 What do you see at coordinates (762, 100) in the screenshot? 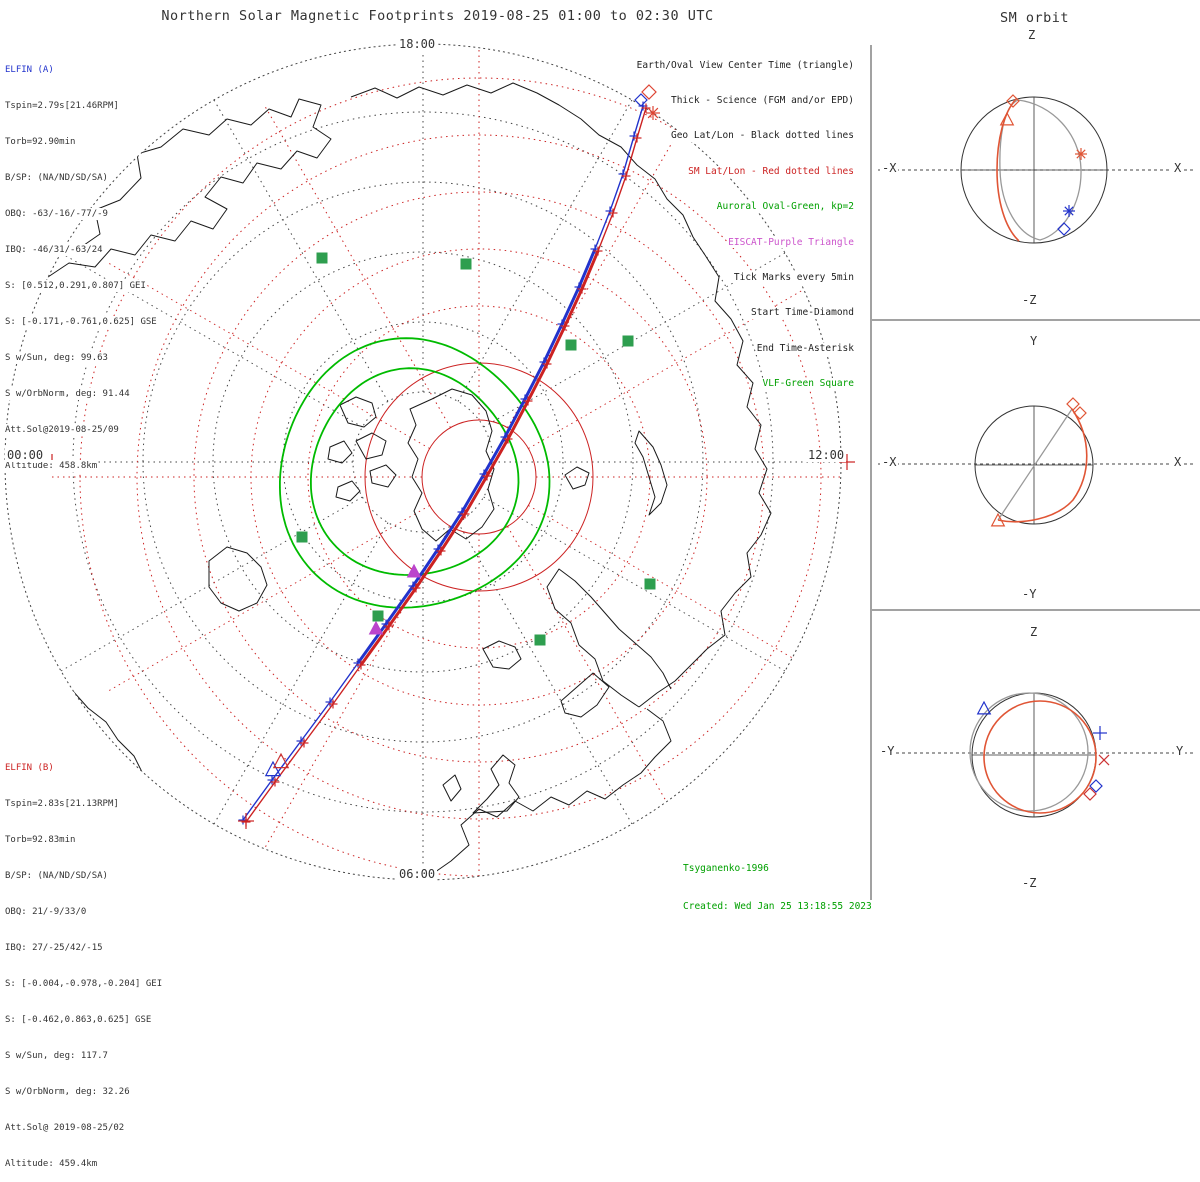
I see `legend-item: Thick - Science (FGM and/or EPD)` at bounding box center [762, 100].